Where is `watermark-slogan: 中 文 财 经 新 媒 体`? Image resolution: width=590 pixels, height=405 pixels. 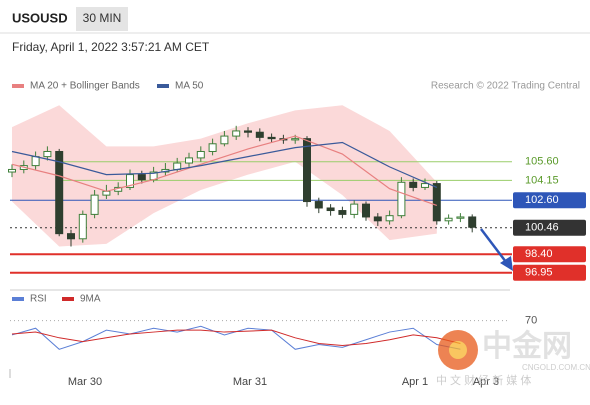
watermark-slogan: 中 文 财 经 新 媒 体 is located at coordinates (483, 380).